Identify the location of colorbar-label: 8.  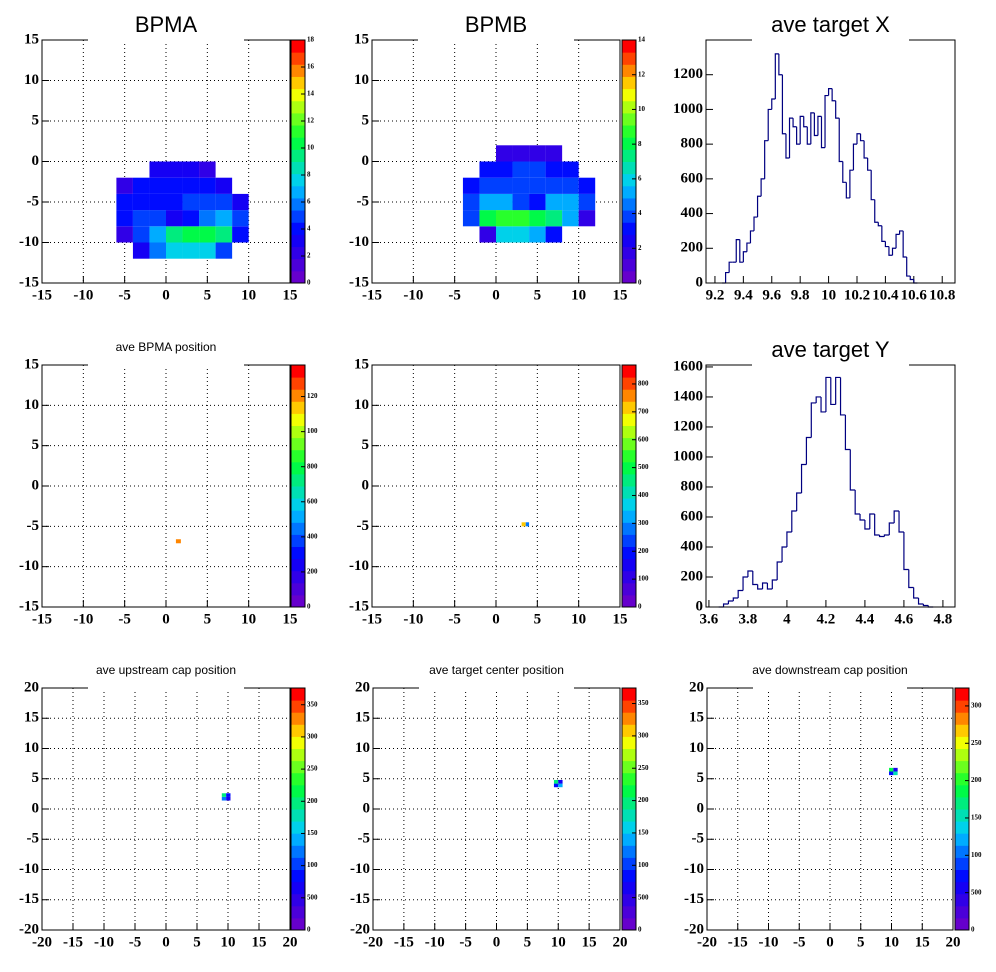
(640, 144).